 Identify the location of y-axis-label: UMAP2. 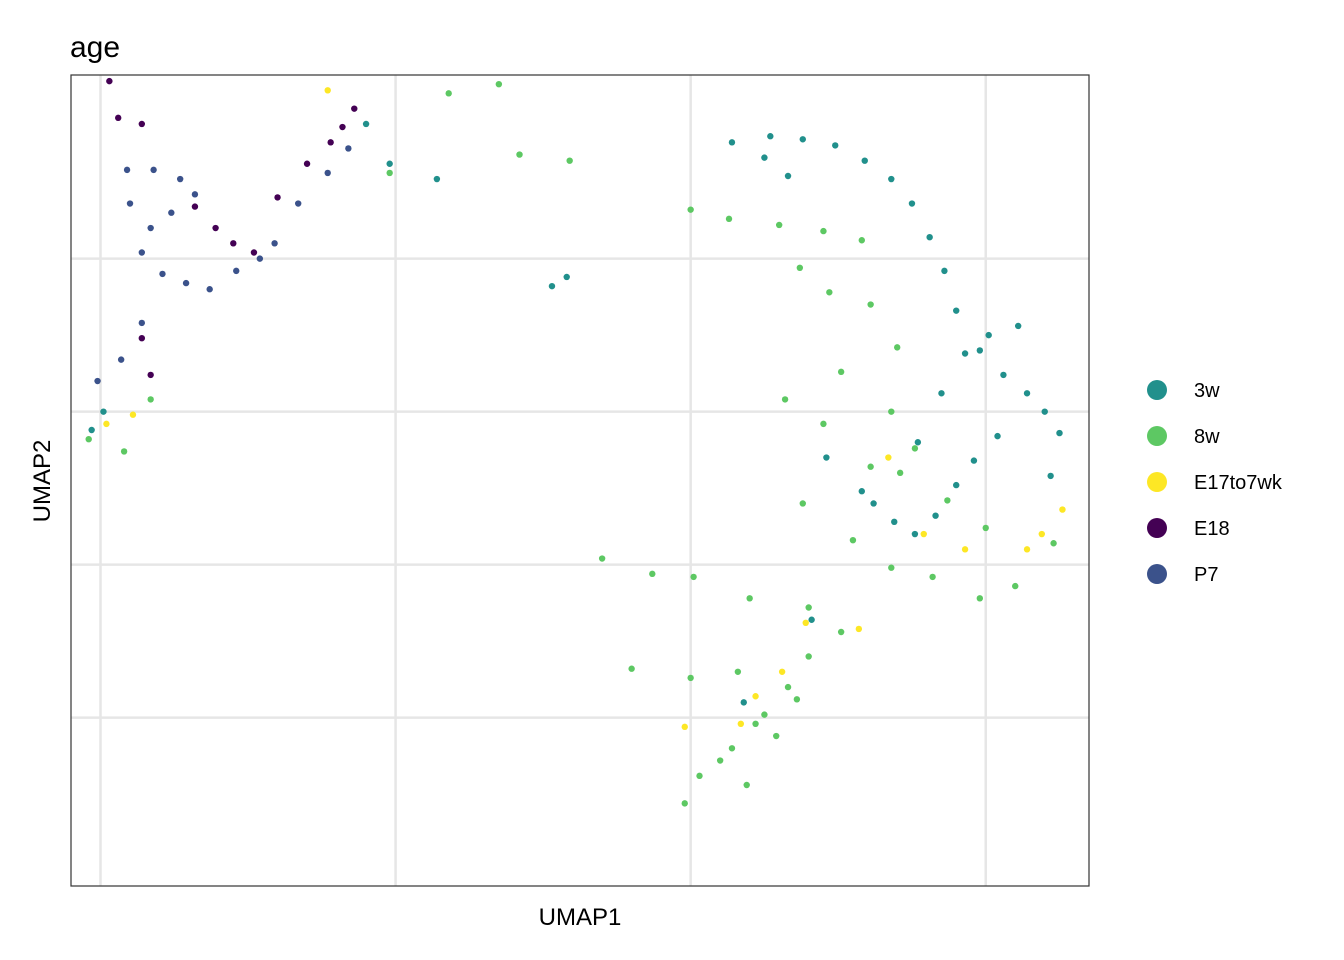
(42, 481).